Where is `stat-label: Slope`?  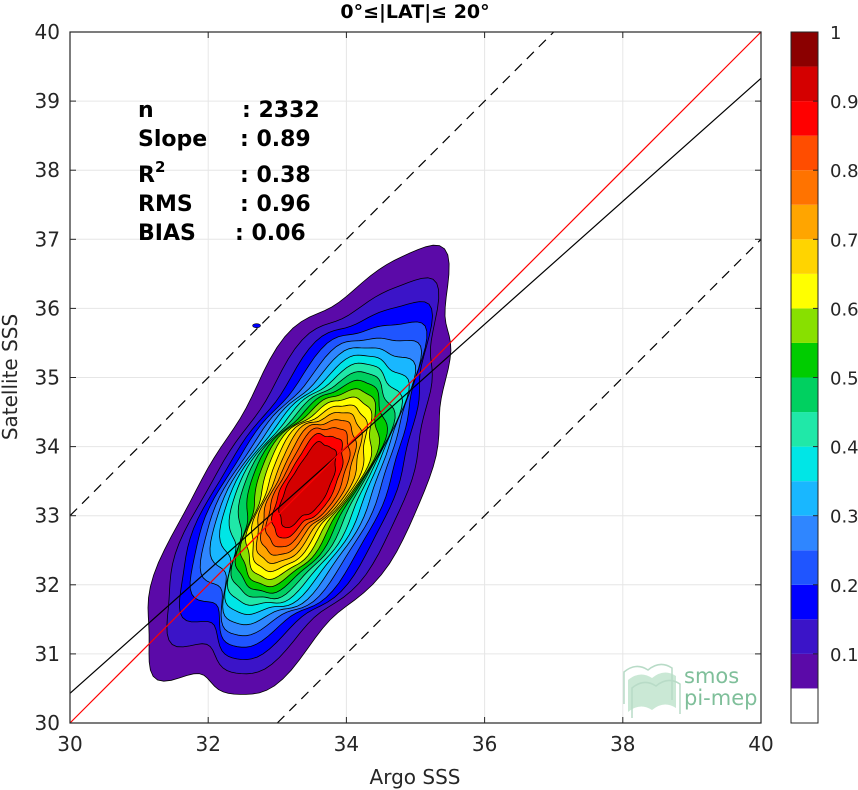
stat-label: Slope is located at coordinates (172, 139).